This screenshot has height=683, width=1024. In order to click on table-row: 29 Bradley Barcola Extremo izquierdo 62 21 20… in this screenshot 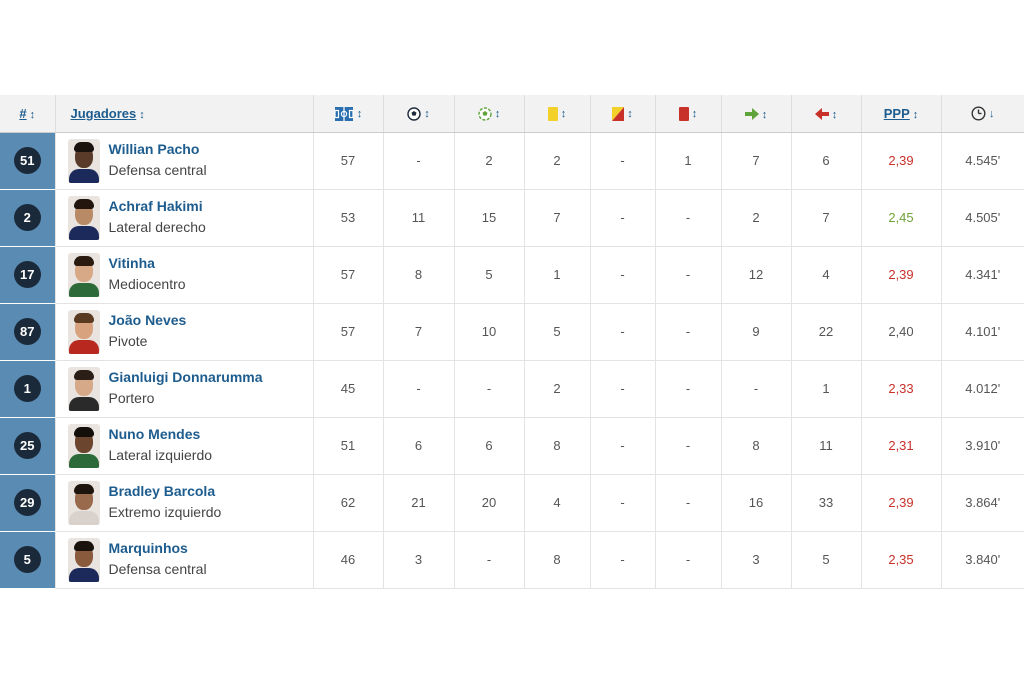, I will do `click(512, 503)`.